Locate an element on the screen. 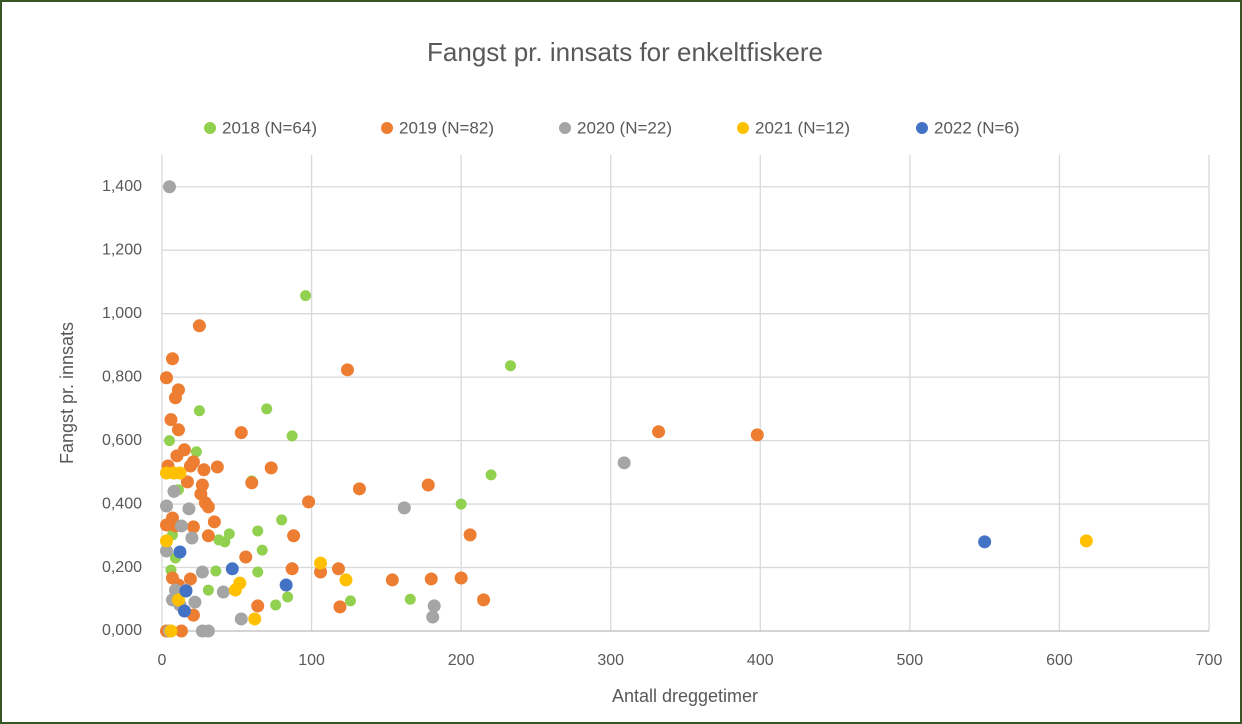 Image resolution: width=1242 pixels, height=724 pixels. x-axis-label: Antall dreggetimer is located at coordinates (685, 696).